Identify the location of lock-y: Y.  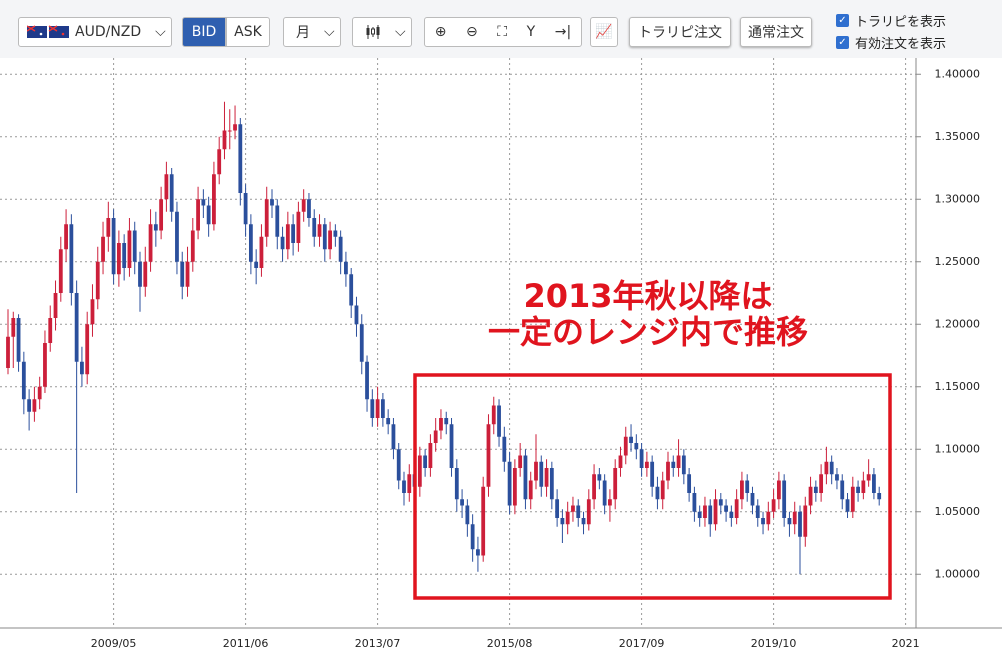
(531, 32).